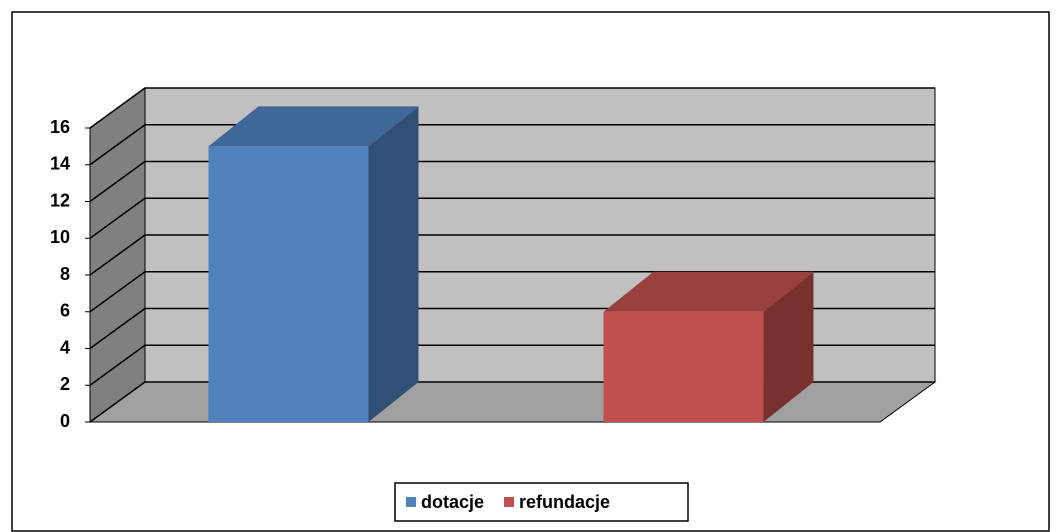  I want to click on y-tick-label: 8, so click(65, 274).